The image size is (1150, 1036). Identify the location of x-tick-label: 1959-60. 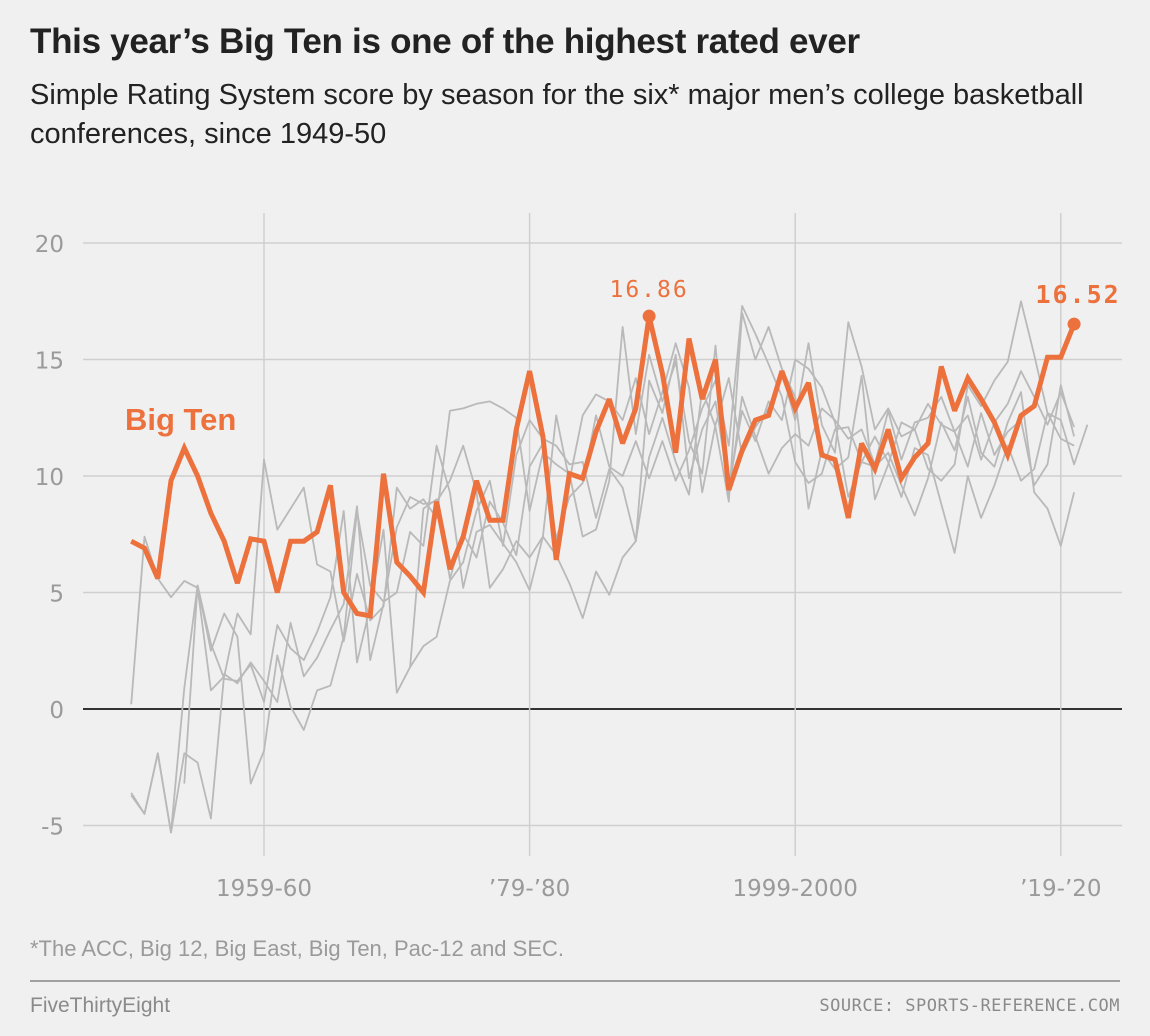
(264, 889).